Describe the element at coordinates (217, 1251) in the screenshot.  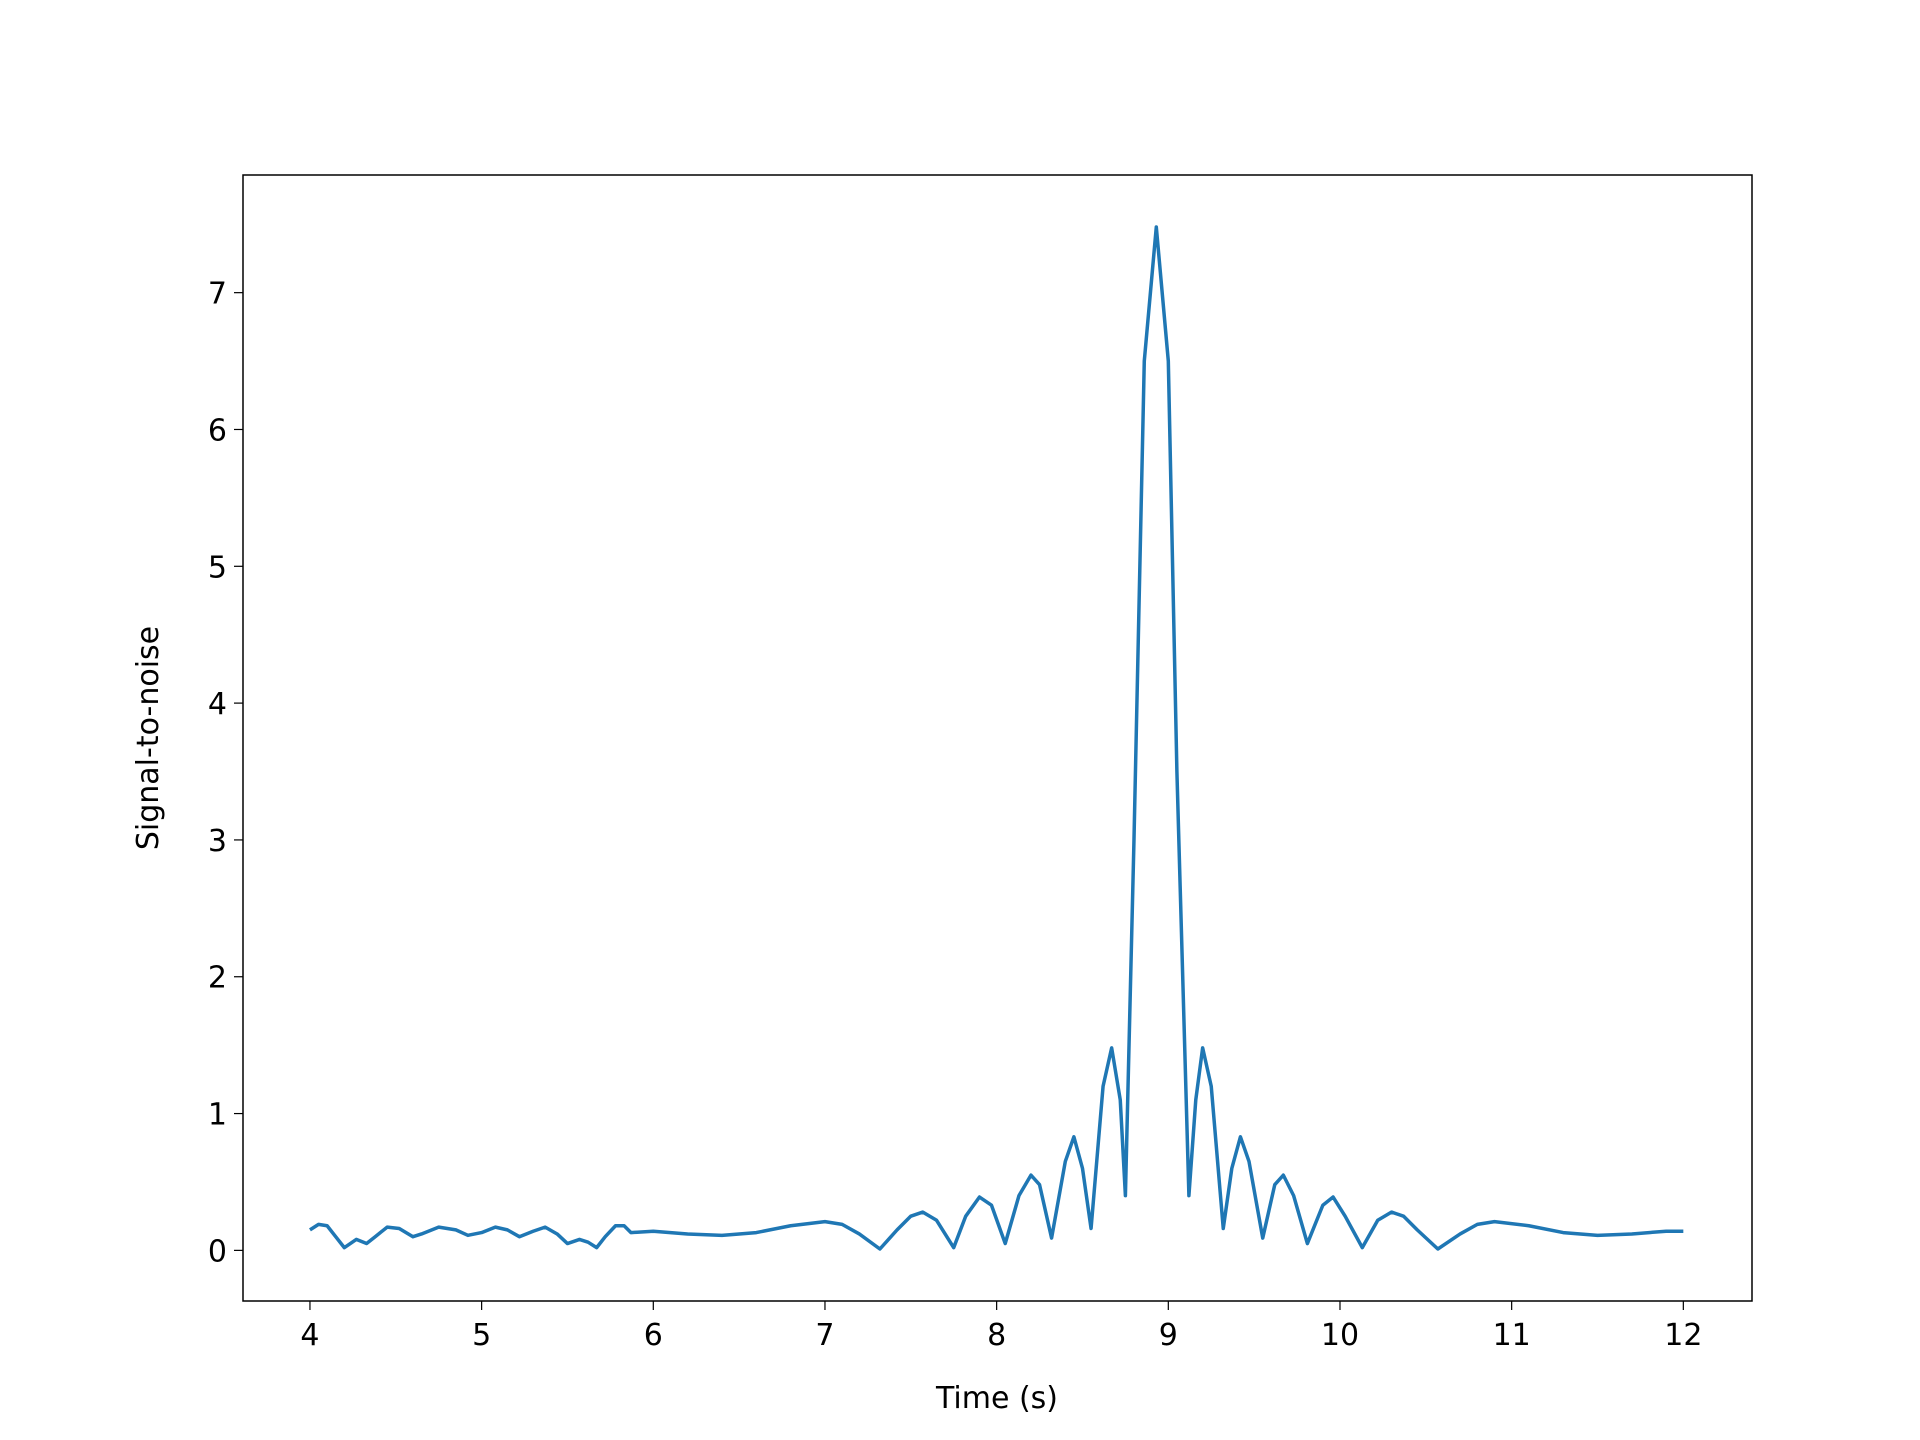
I see `y-tick-label: 0` at that location.